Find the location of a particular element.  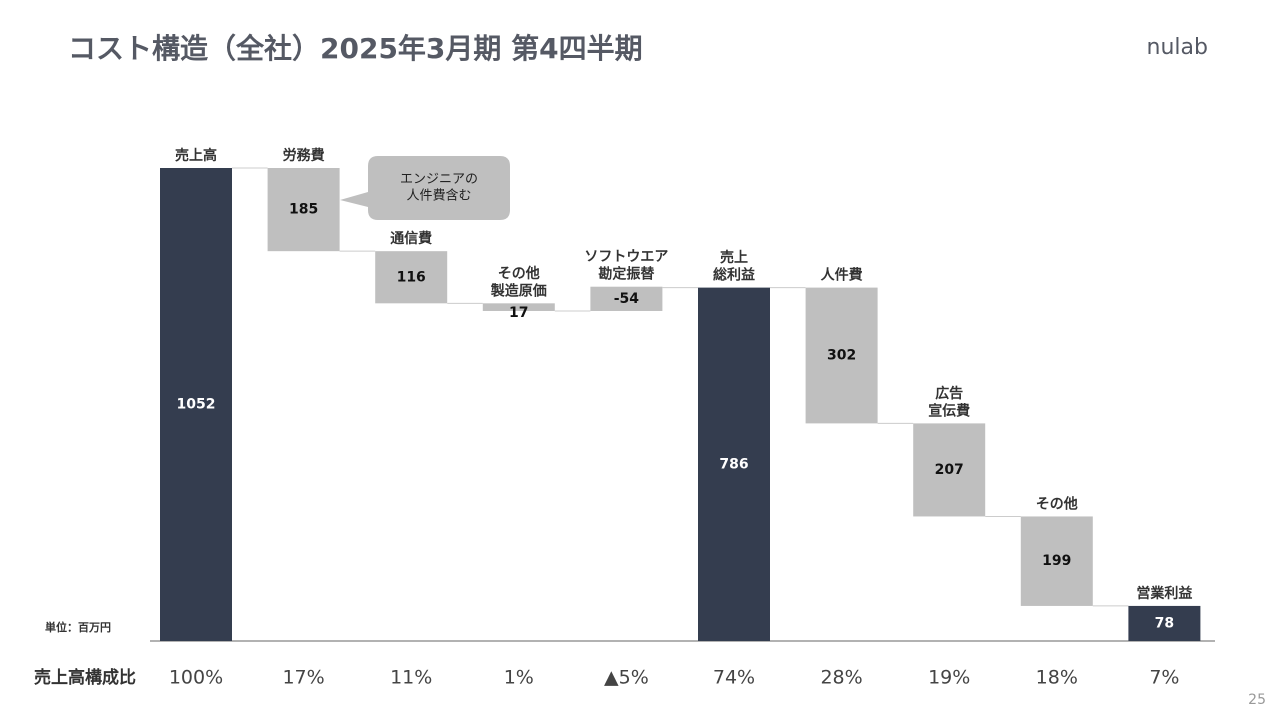

callout-text: エンジニアの人件費含む is located at coordinates (439, 187).